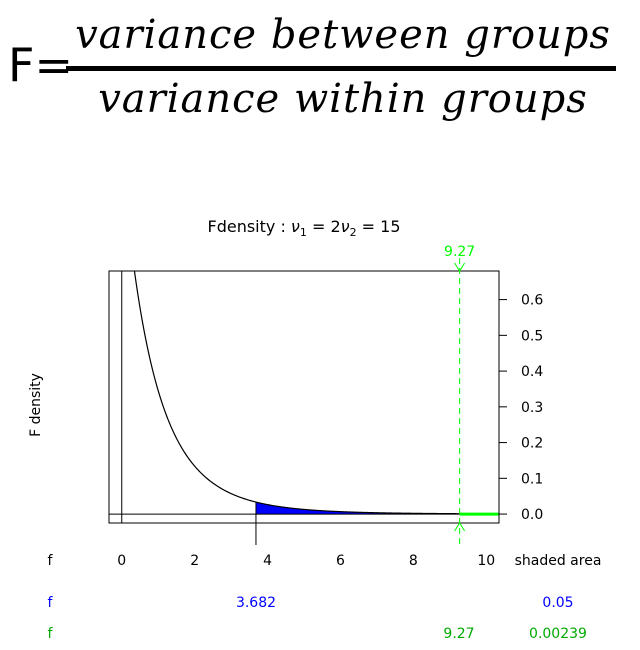 The height and width of the screenshot is (650, 640). Describe the element at coordinates (377, 508) in the screenshot. I see `shaded-region-blue` at that location.